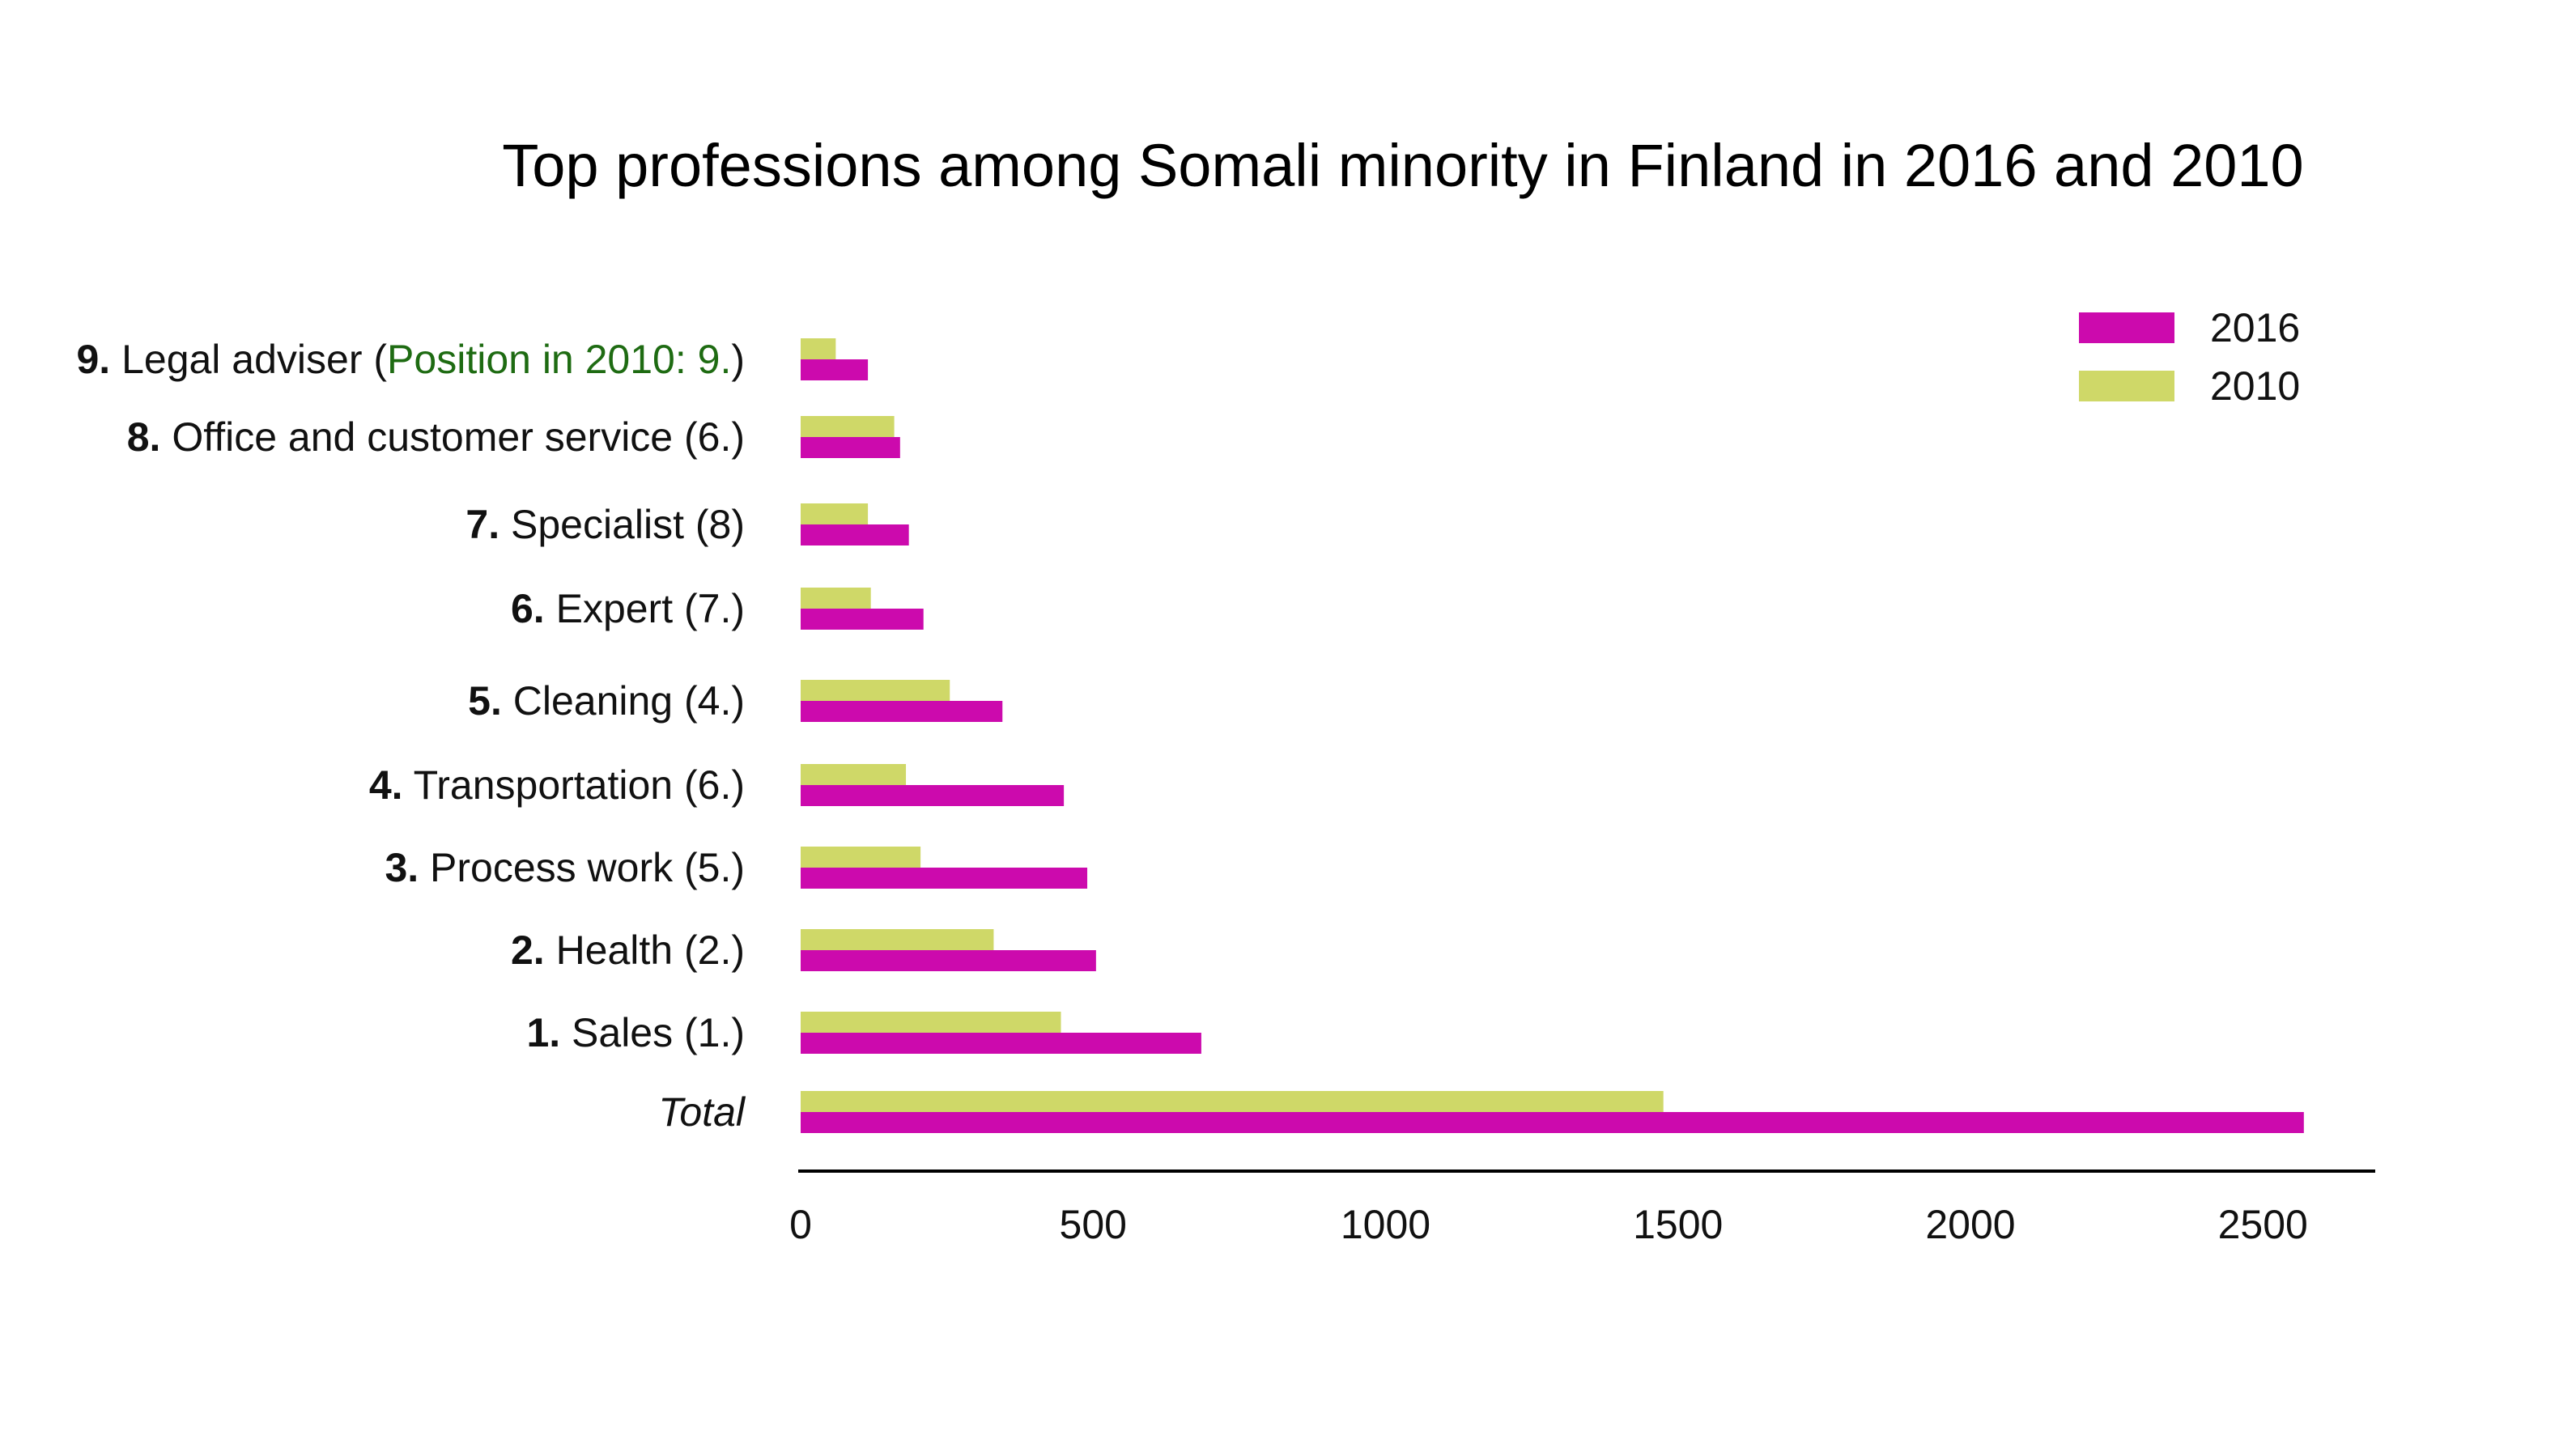 The width and height of the screenshot is (2576, 1456). I want to click on legend-label-2010: 2010, so click(2255, 386).